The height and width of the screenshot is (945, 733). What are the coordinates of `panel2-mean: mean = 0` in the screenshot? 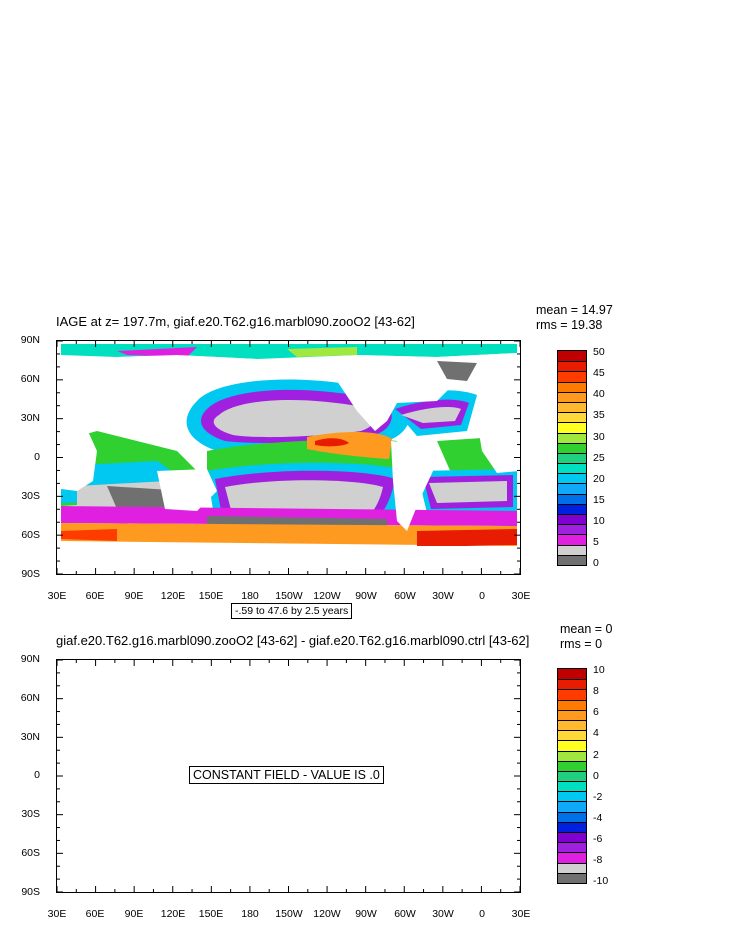 It's located at (586, 629).